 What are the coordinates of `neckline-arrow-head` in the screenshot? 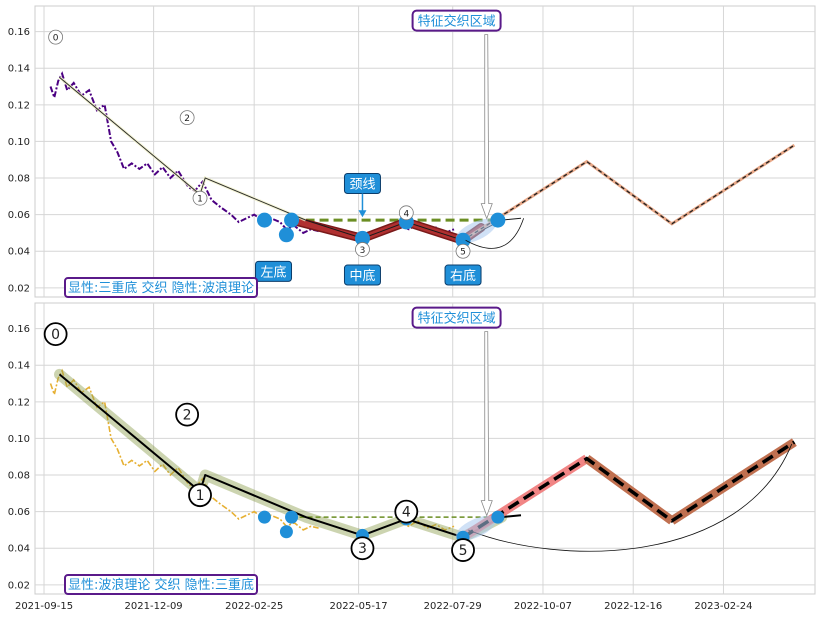 It's located at (362, 214).